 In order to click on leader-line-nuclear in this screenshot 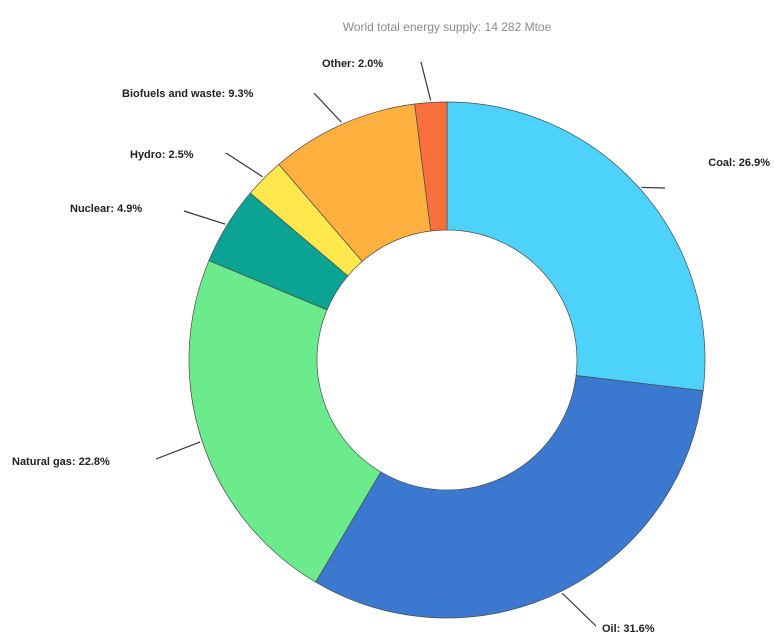, I will do `click(204, 217)`.